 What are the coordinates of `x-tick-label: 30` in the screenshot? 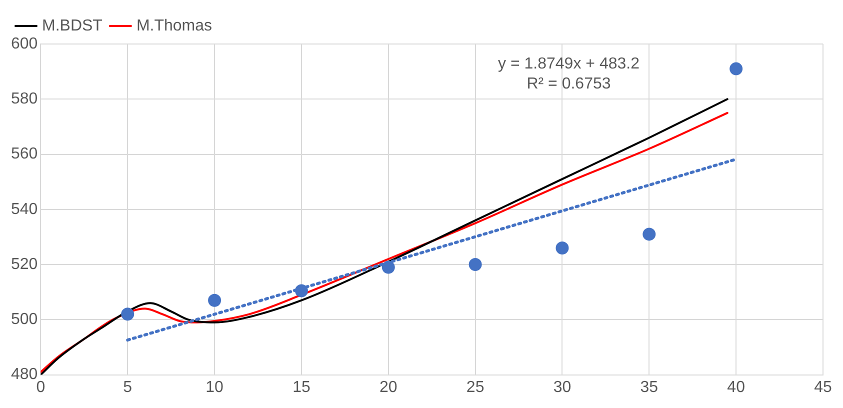 It's located at (562, 387).